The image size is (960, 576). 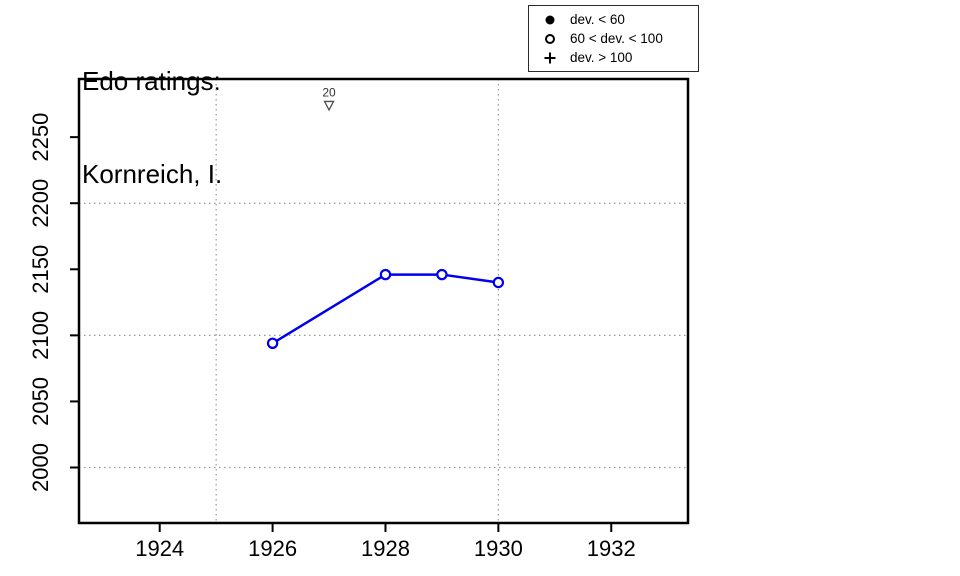 What do you see at coordinates (152, 128) in the screenshot?
I see `chart-title: Edo ratings: Kornreich, I.` at bounding box center [152, 128].